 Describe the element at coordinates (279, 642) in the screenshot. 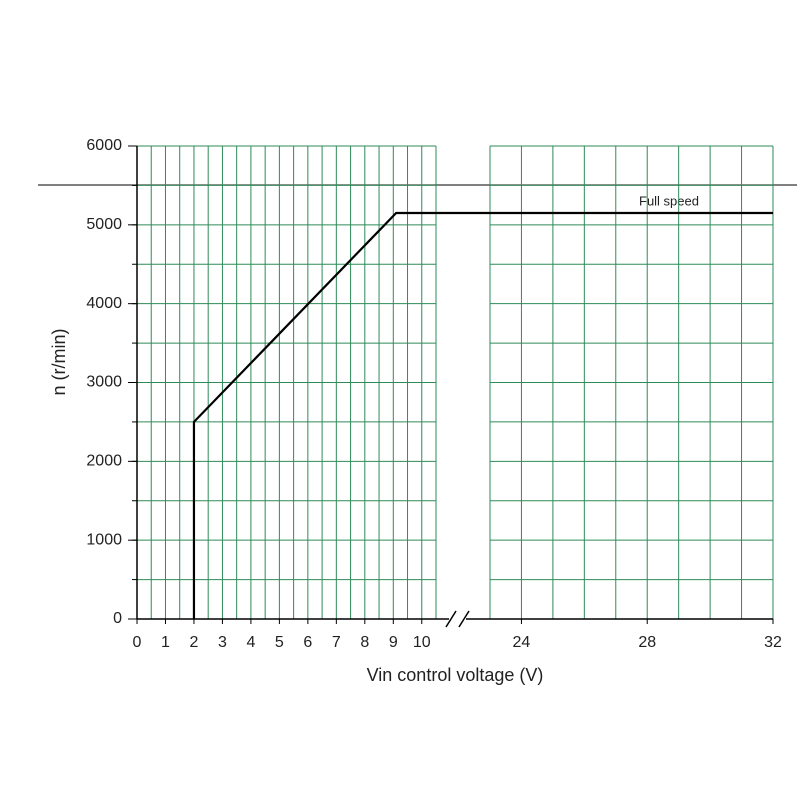

I see `x-tick-label: 5` at that location.